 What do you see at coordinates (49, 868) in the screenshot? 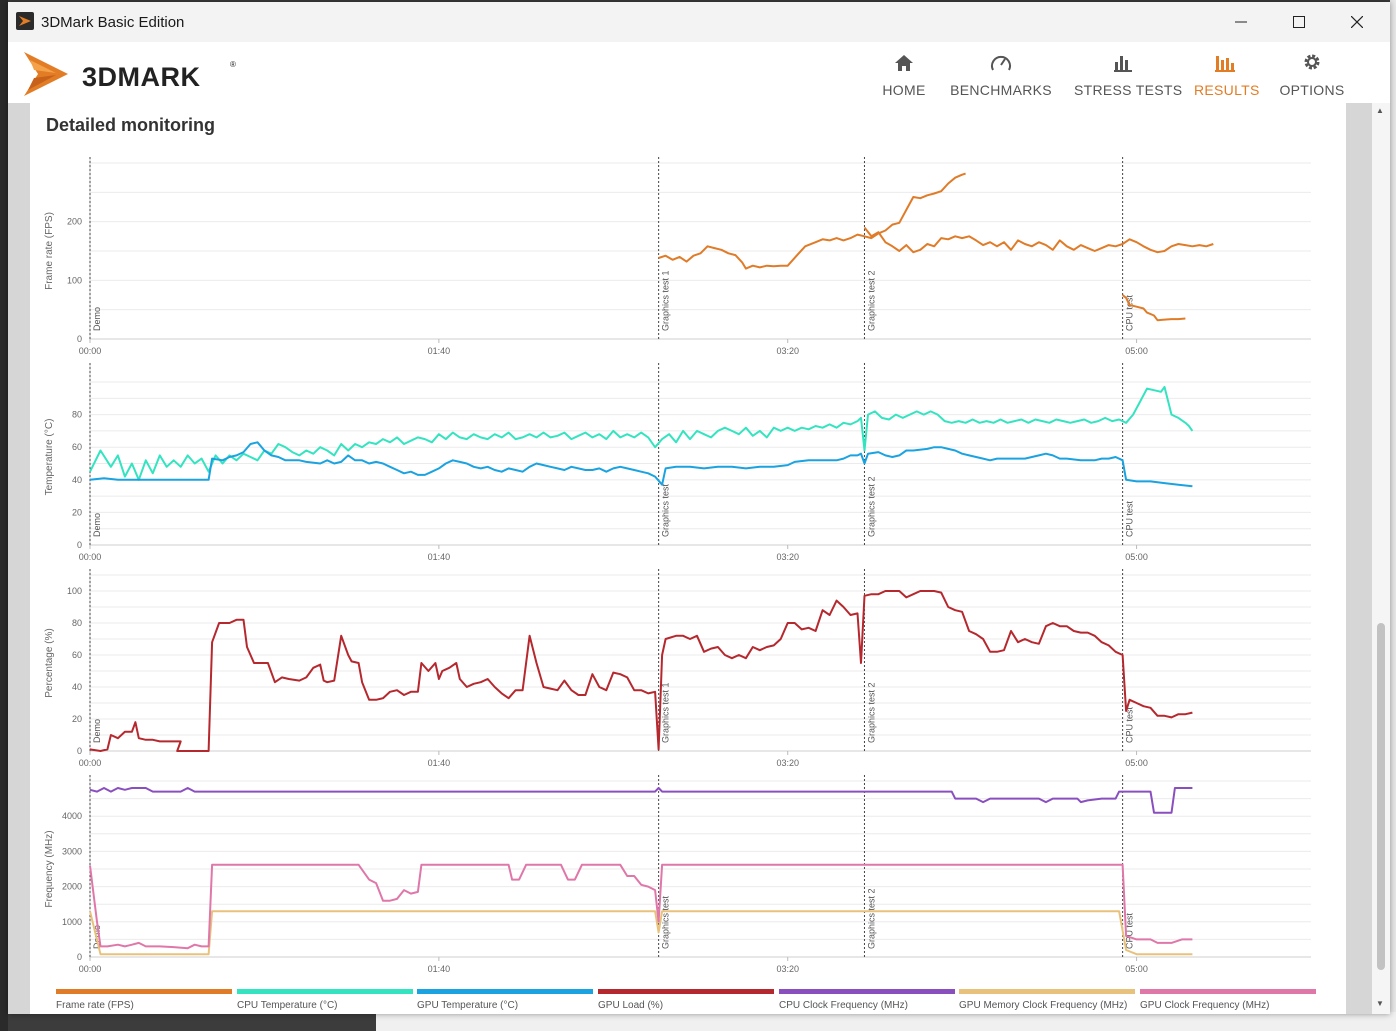
I see `y-axis-label: Frequency (MHz)` at bounding box center [49, 868].